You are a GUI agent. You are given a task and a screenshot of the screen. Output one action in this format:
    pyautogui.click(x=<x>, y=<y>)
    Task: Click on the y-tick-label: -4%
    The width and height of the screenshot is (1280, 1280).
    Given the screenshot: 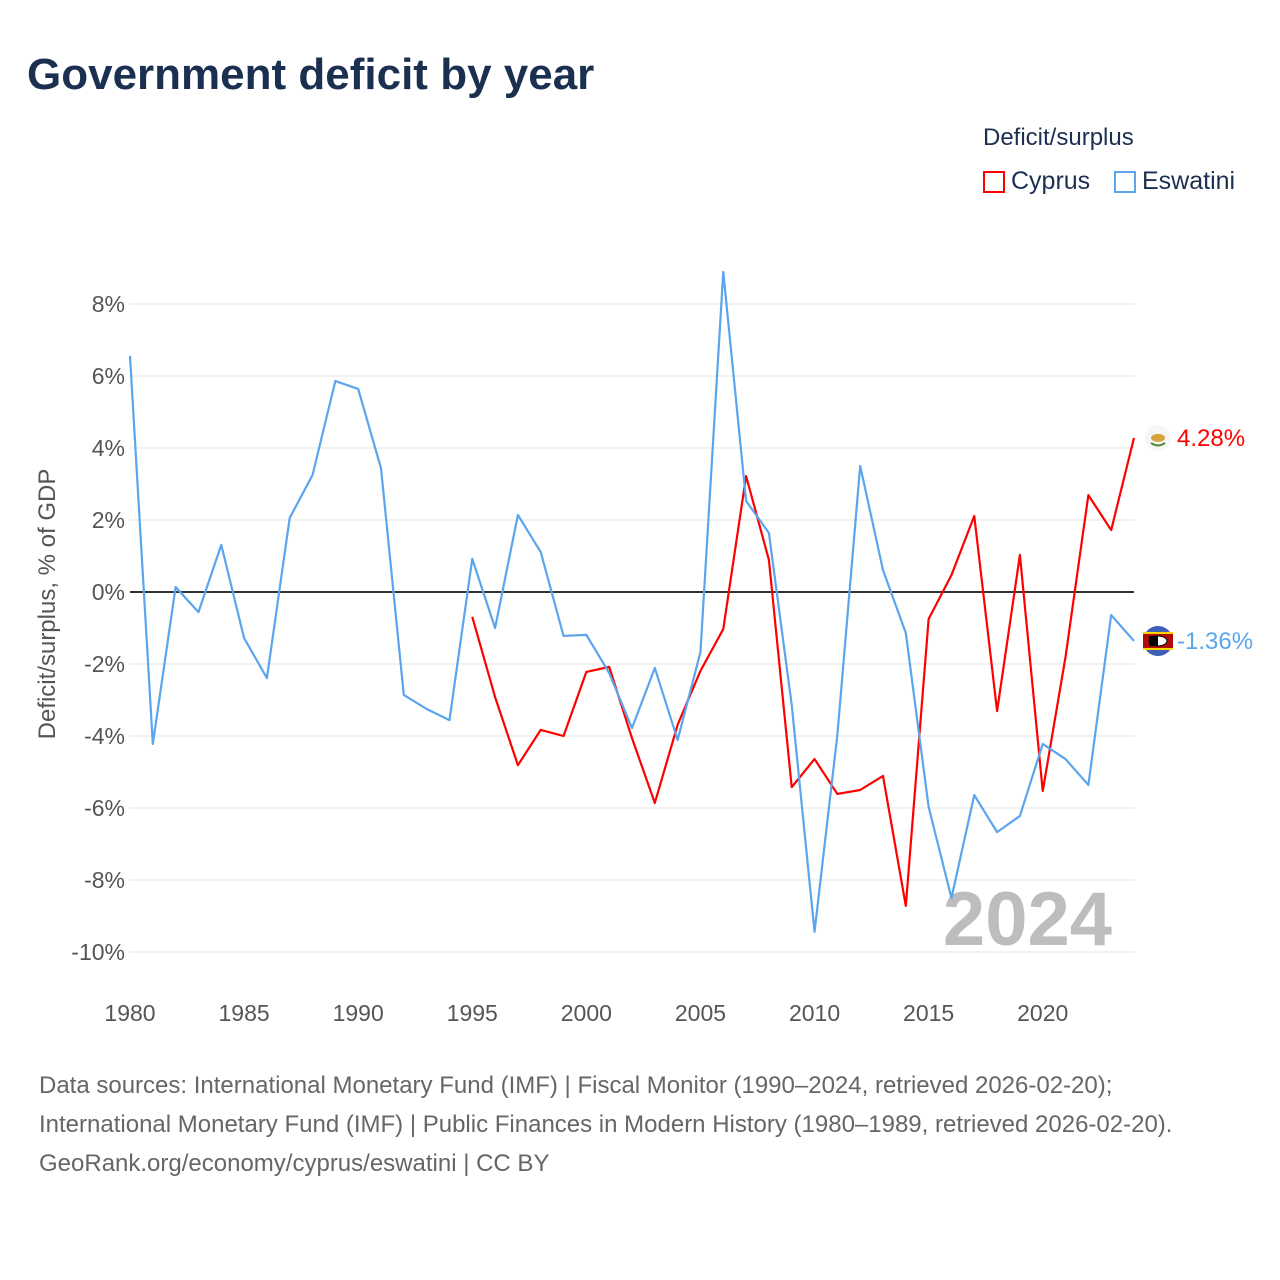 What is the action you would take?
    pyautogui.click(x=104, y=736)
    